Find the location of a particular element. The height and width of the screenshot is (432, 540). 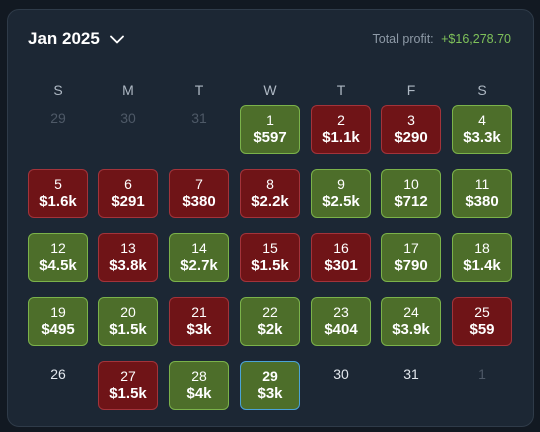

calendar-day-cell: 6 $291 is located at coordinates (128, 193).